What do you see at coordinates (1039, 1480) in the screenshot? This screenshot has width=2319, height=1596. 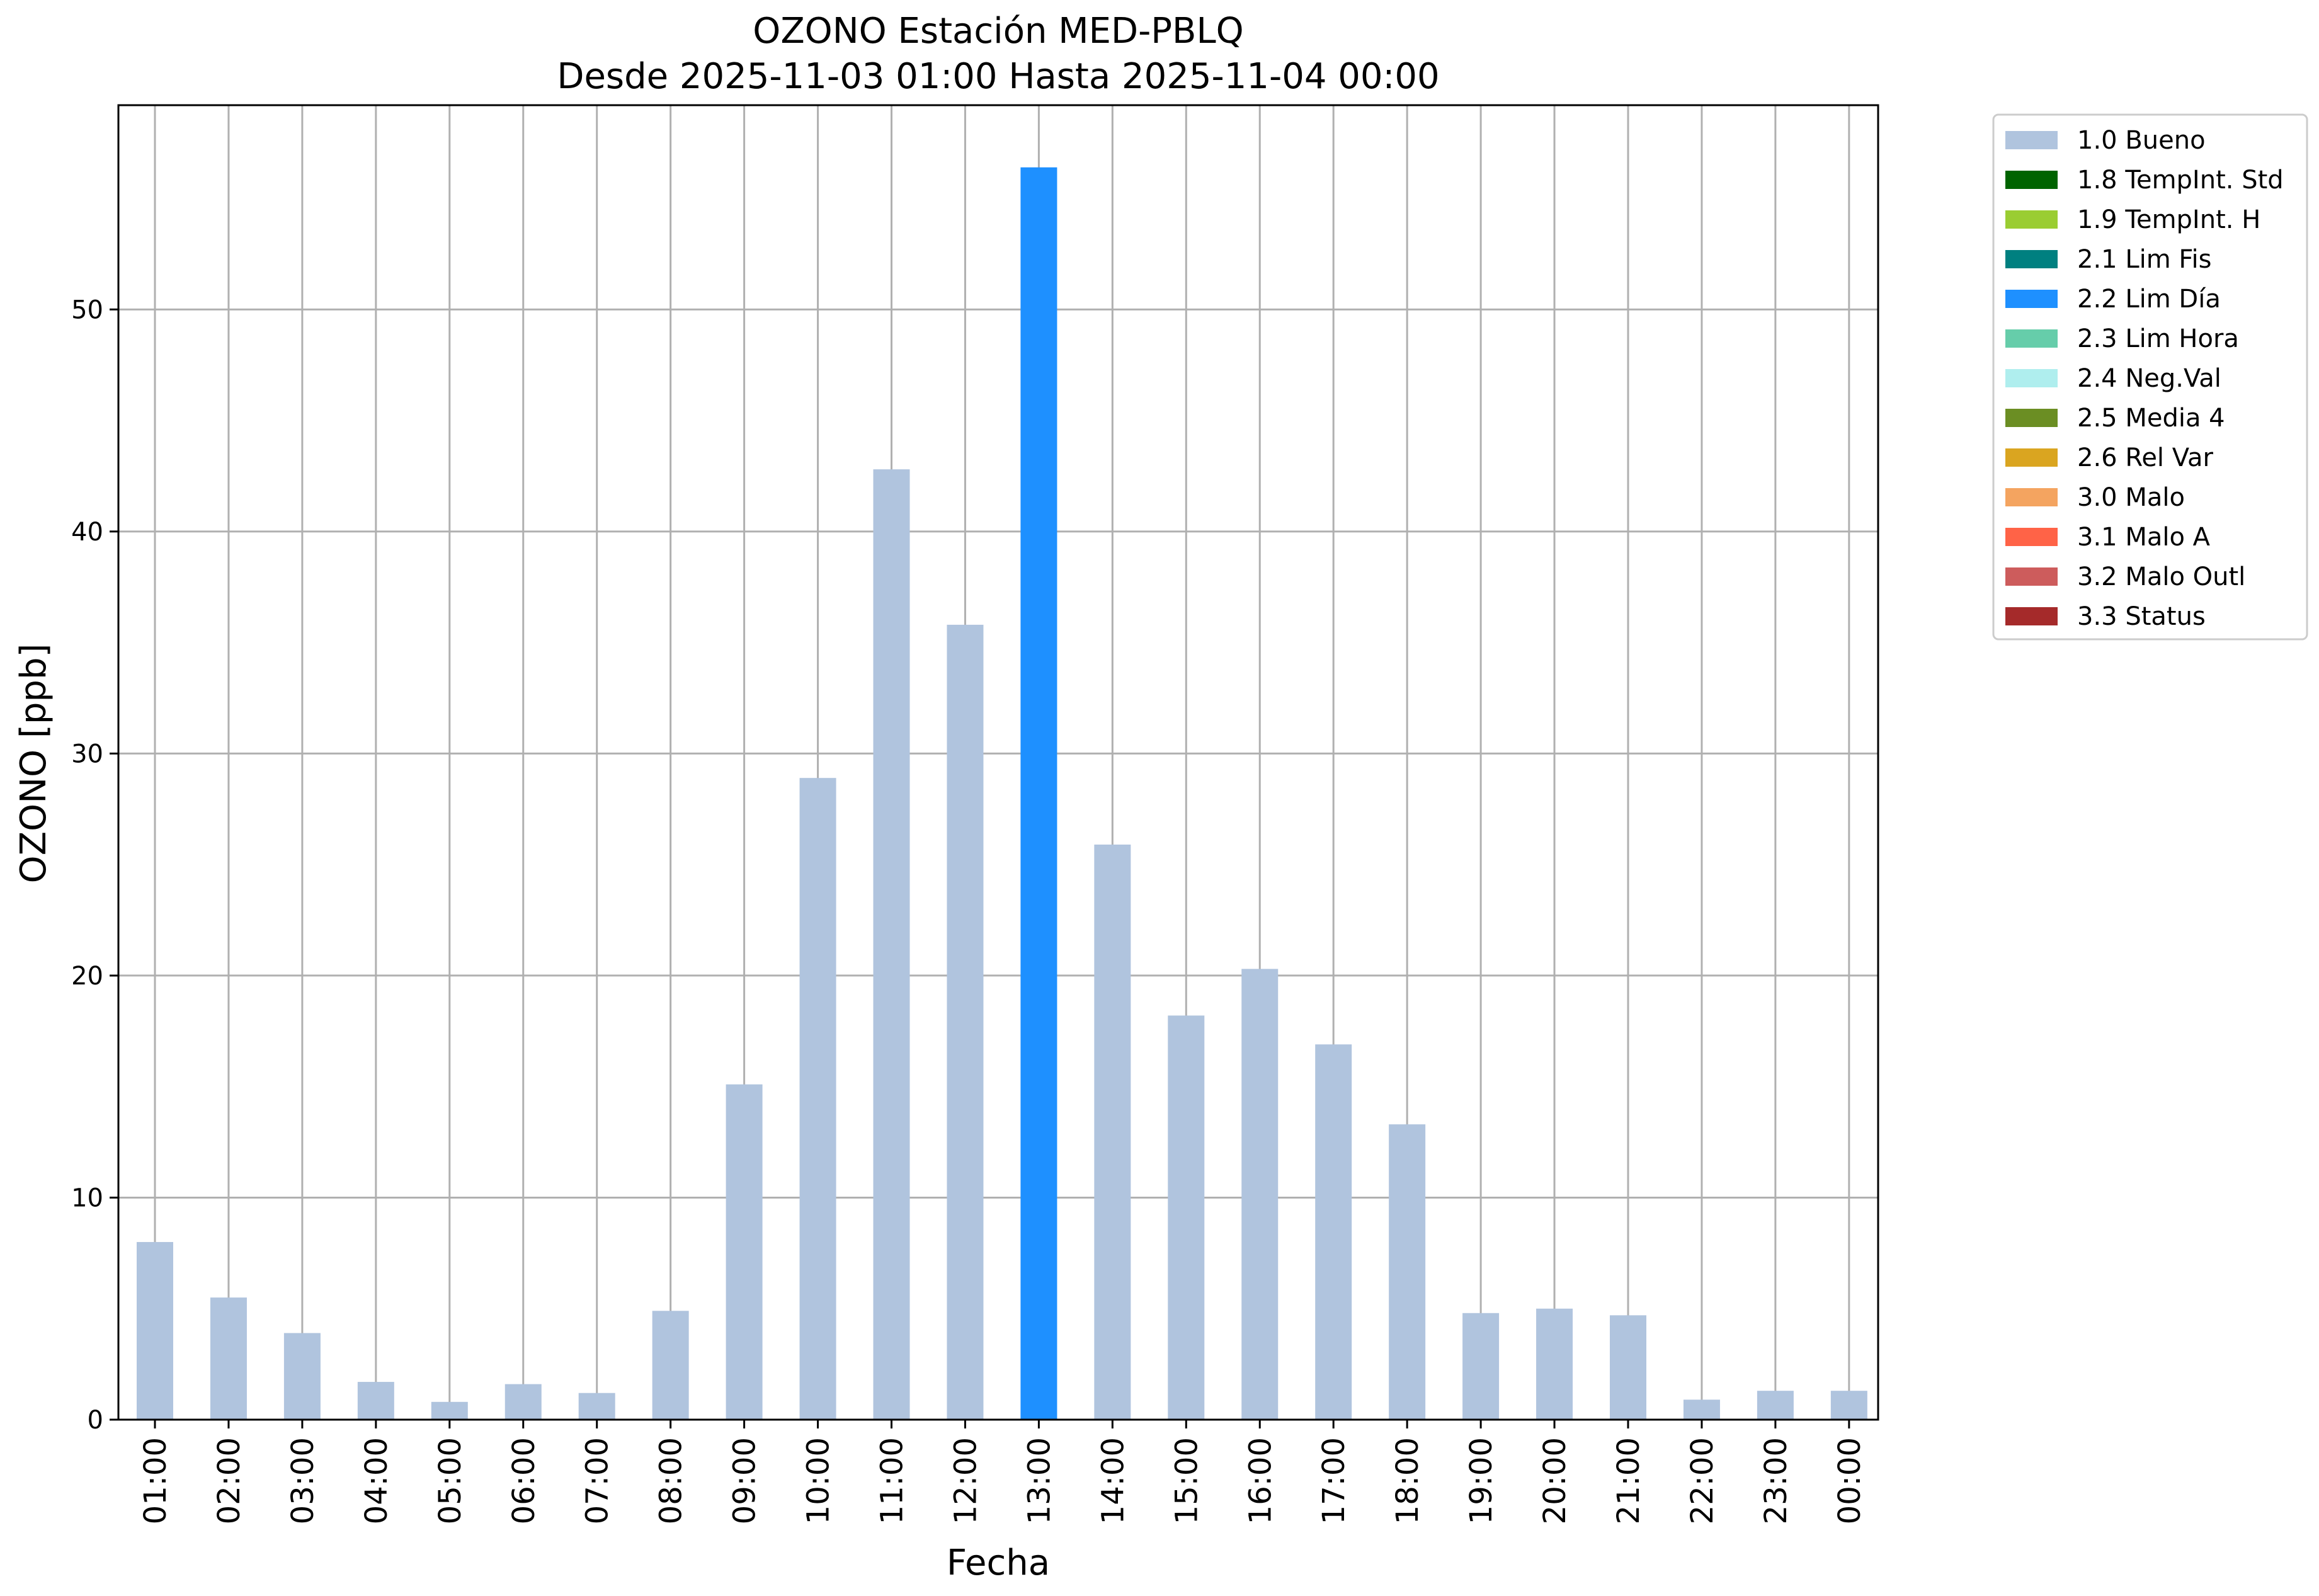 I see `x-tick-label: 13:00` at bounding box center [1039, 1480].